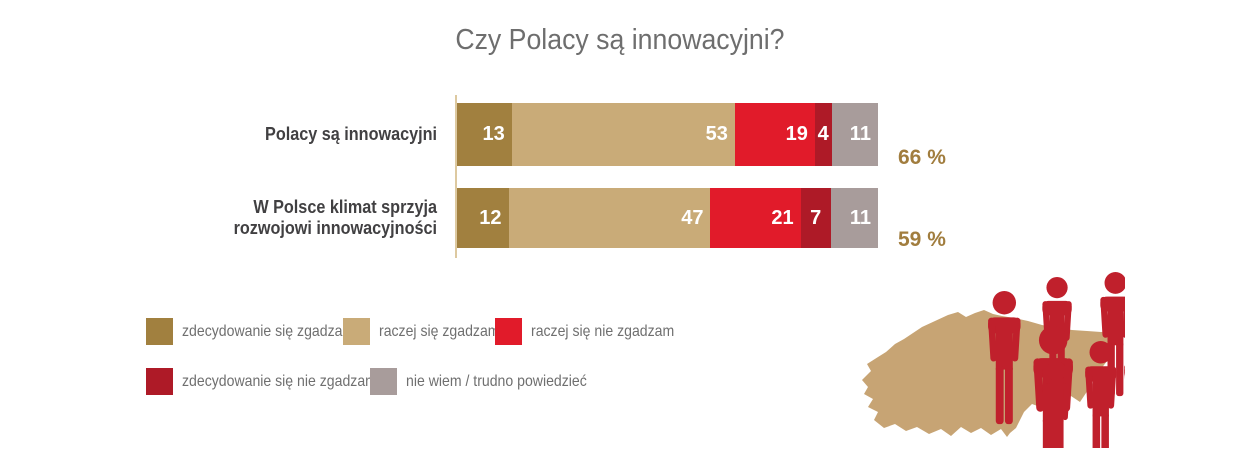  Describe the element at coordinates (279, 381) in the screenshot. I see `legend-label: zdecydowanie się nie zgadzam` at that location.